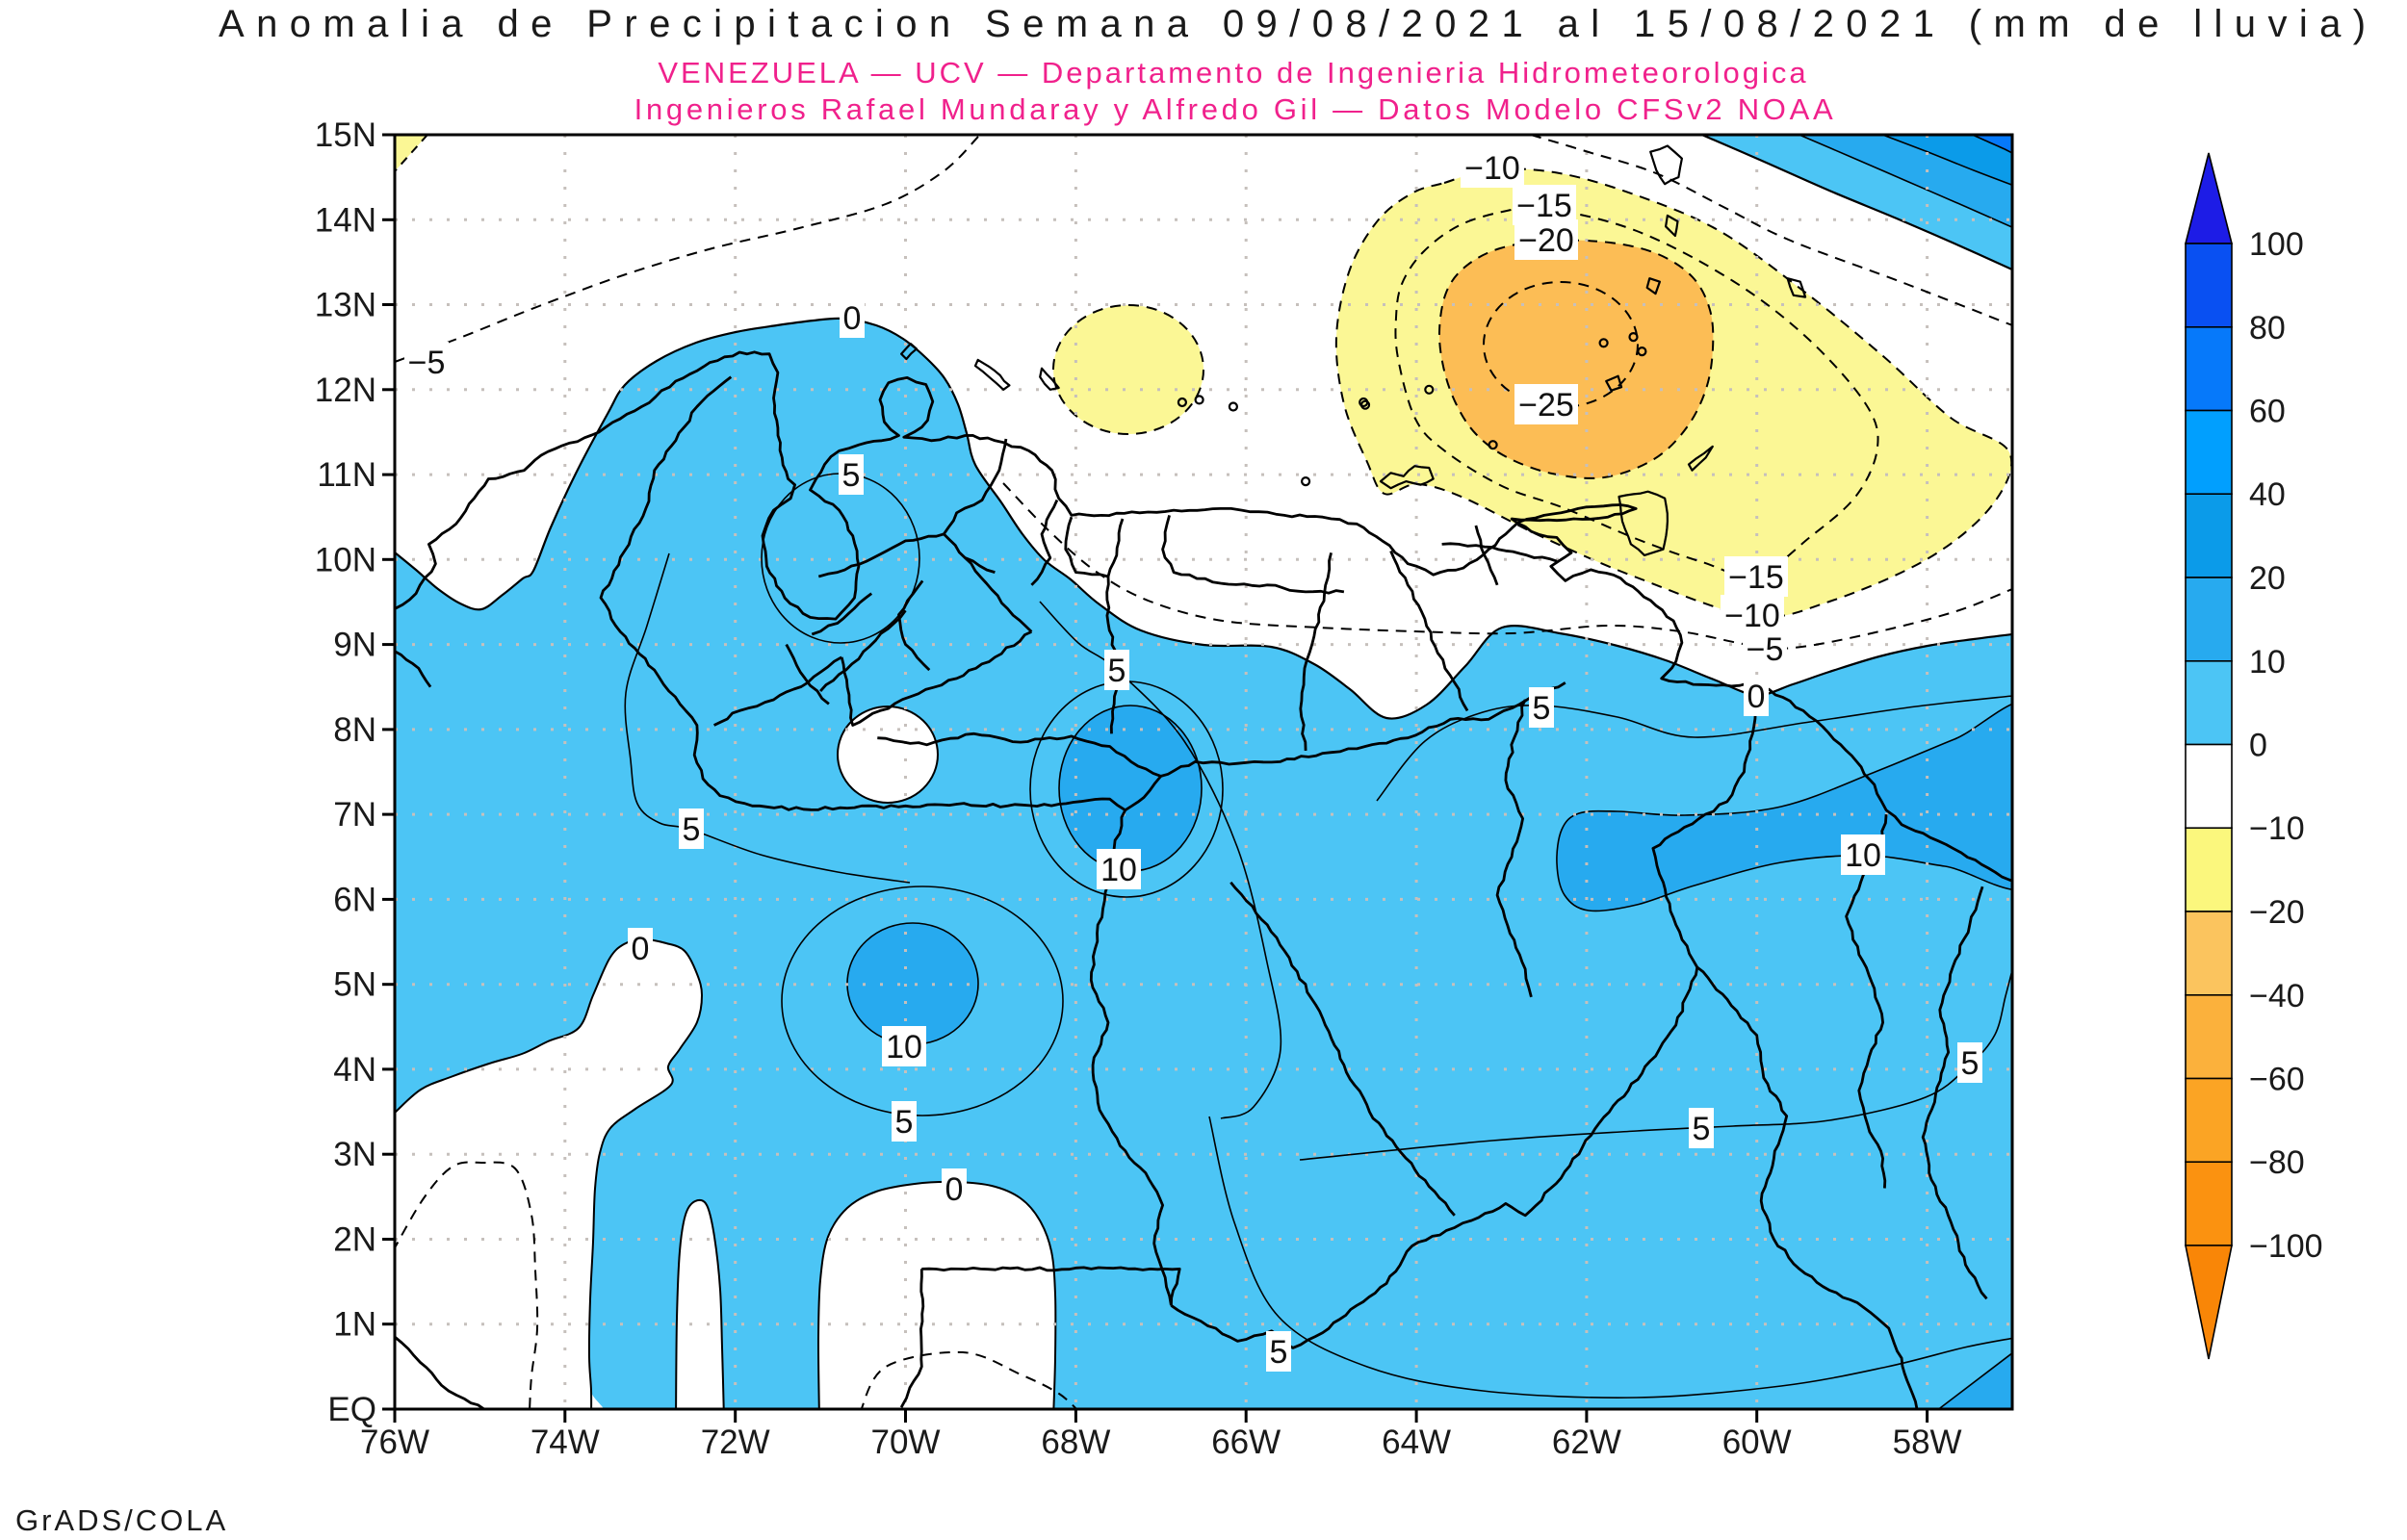 The image size is (2407, 1540). What do you see at coordinates (121, 1520) in the screenshot?
I see `svg-text: GrADS/COLA` at bounding box center [121, 1520].